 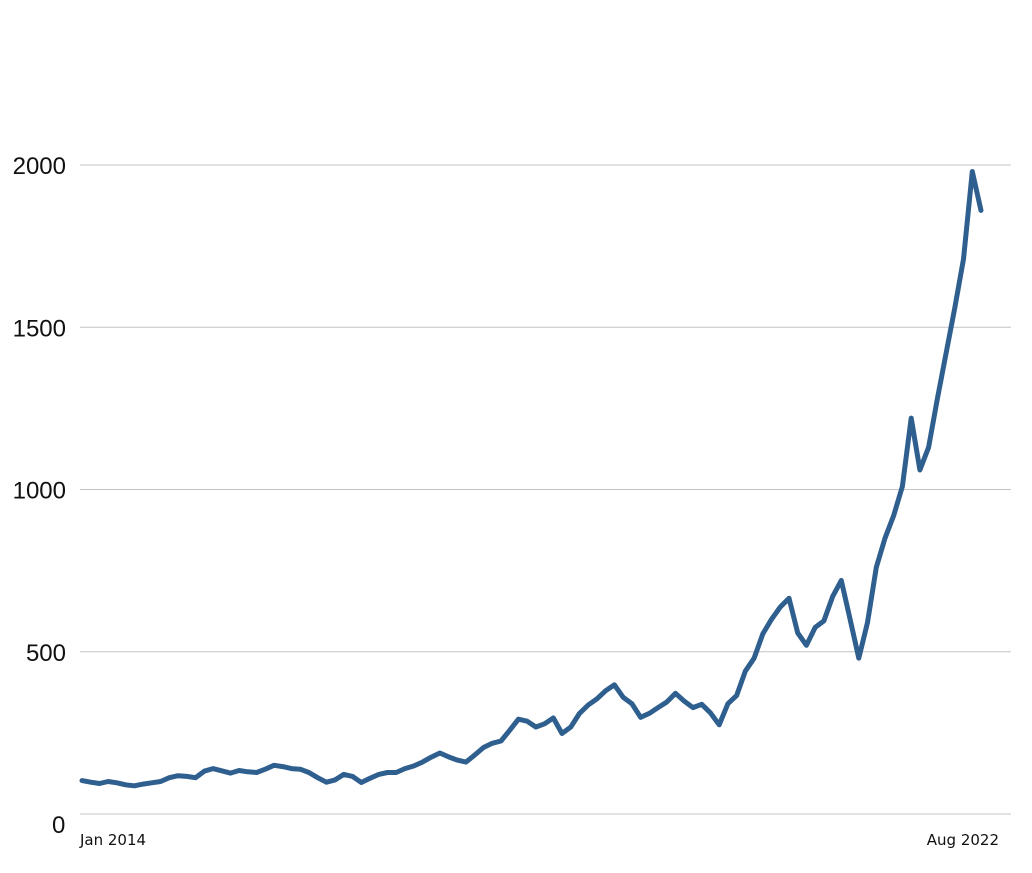 What do you see at coordinates (539, 840) in the screenshot?
I see `x-axis: Jan 2014 Aug 2022` at bounding box center [539, 840].